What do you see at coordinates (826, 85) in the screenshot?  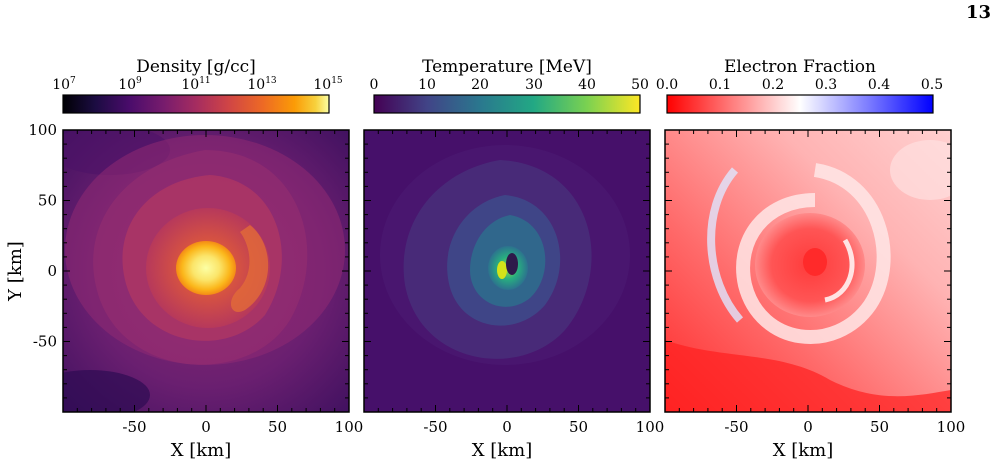 I see `electron-fraction-tick-3: 0.3` at bounding box center [826, 85].